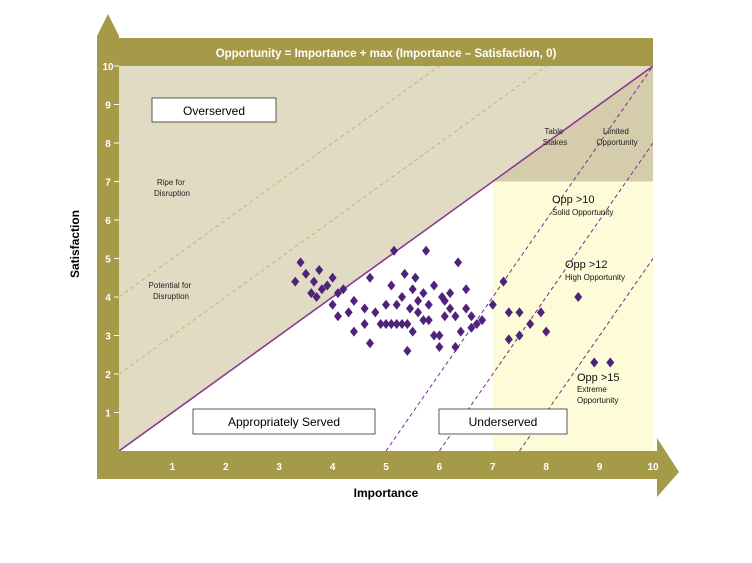 Image resolution: width=752 pixels, height=563 pixels. I want to click on x-tick-label: 9, so click(600, 467).